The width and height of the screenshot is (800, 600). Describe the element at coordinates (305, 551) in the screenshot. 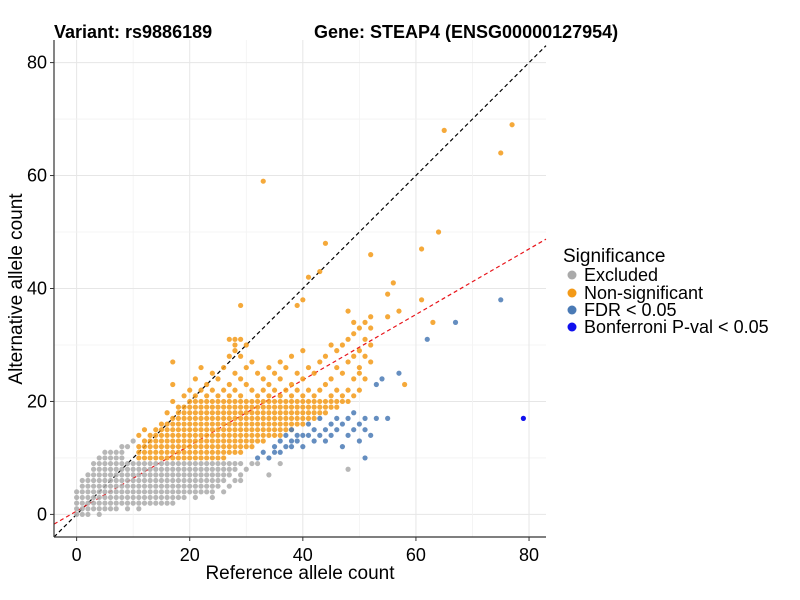

I see `x-axis-ticks: 0 20 40 60 80` at that location.